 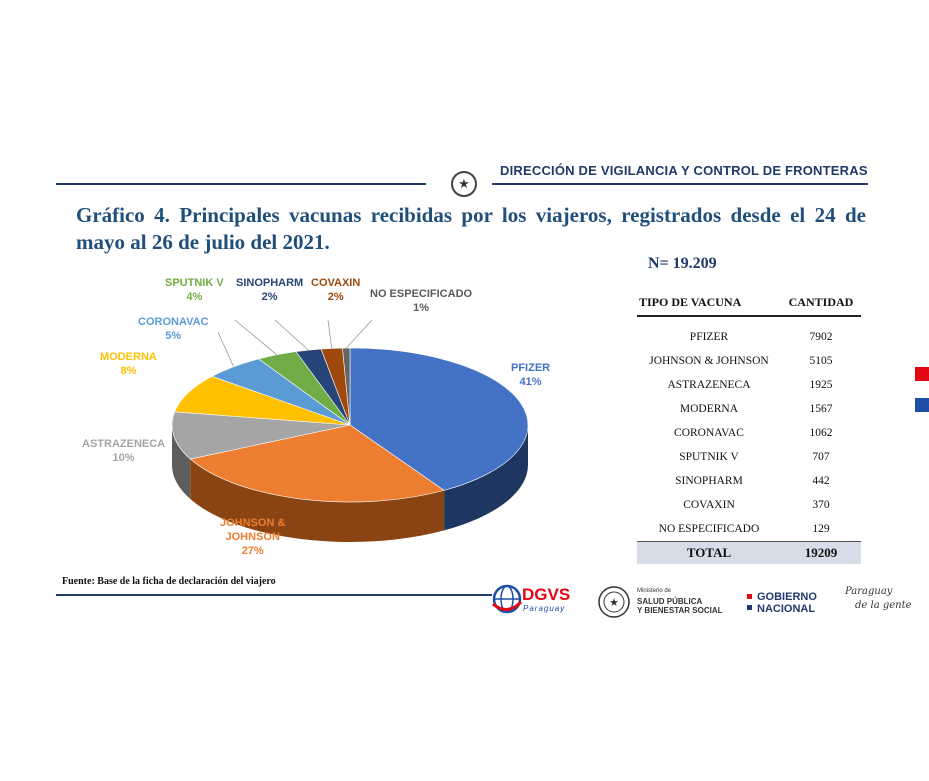 I want to click on slice-label-jj-name2: JOHNSON, so click(x=252, y=537).